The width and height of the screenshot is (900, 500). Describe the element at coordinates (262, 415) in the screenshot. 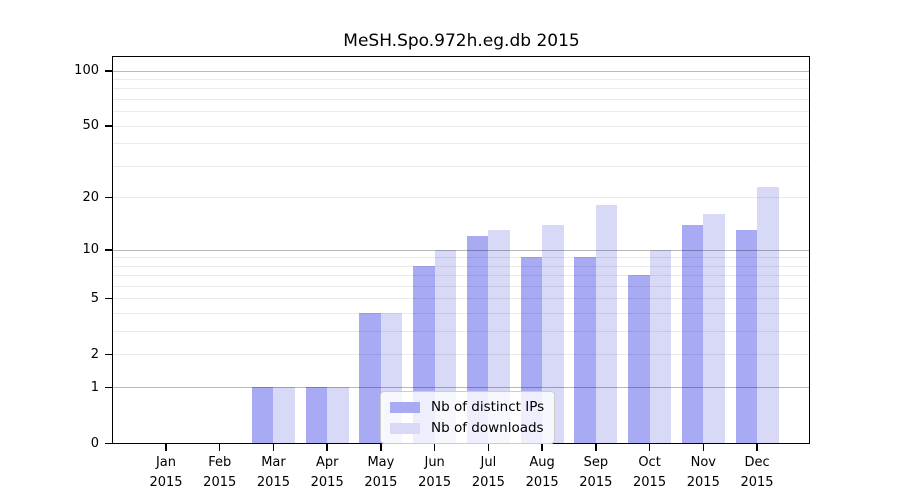

I see `bar-nb-of-distinct-ips-mar` at that location.